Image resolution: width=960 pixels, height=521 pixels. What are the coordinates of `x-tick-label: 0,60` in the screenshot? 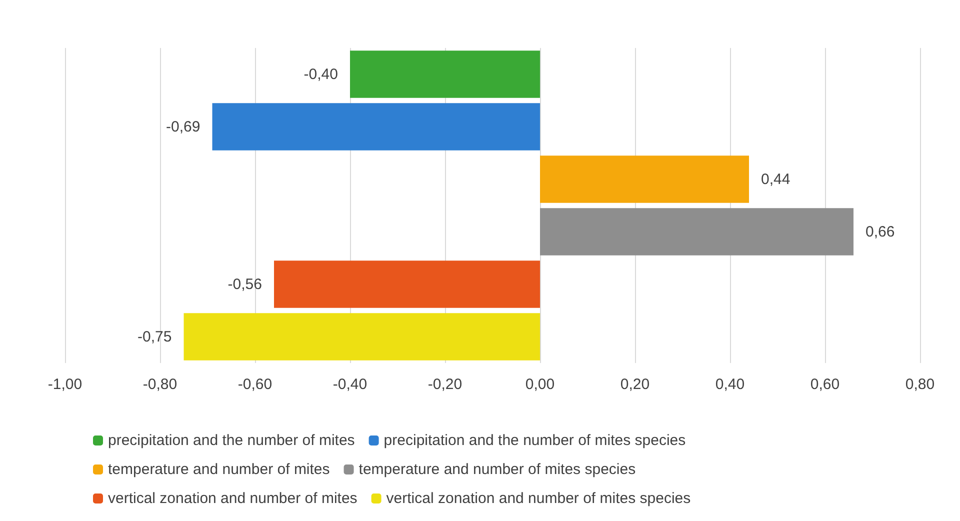 It's located at (825, 384).